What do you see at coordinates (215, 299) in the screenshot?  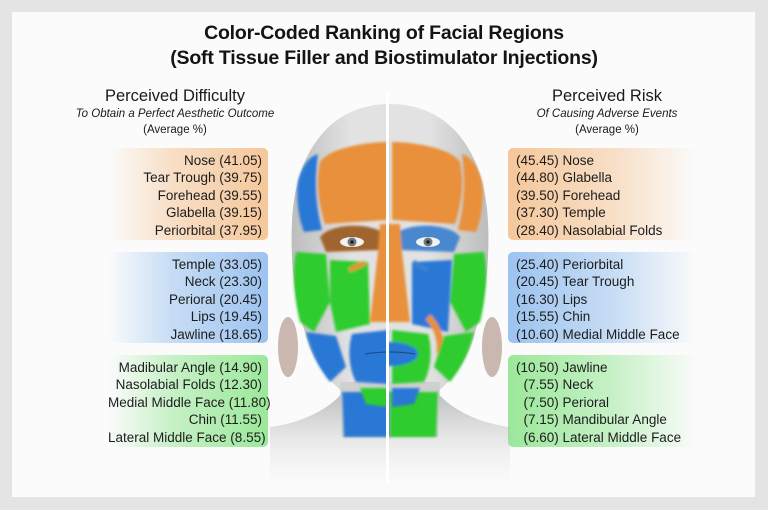 I see `list-item: Perioral (20.45)` at bounding box center [215, 299].